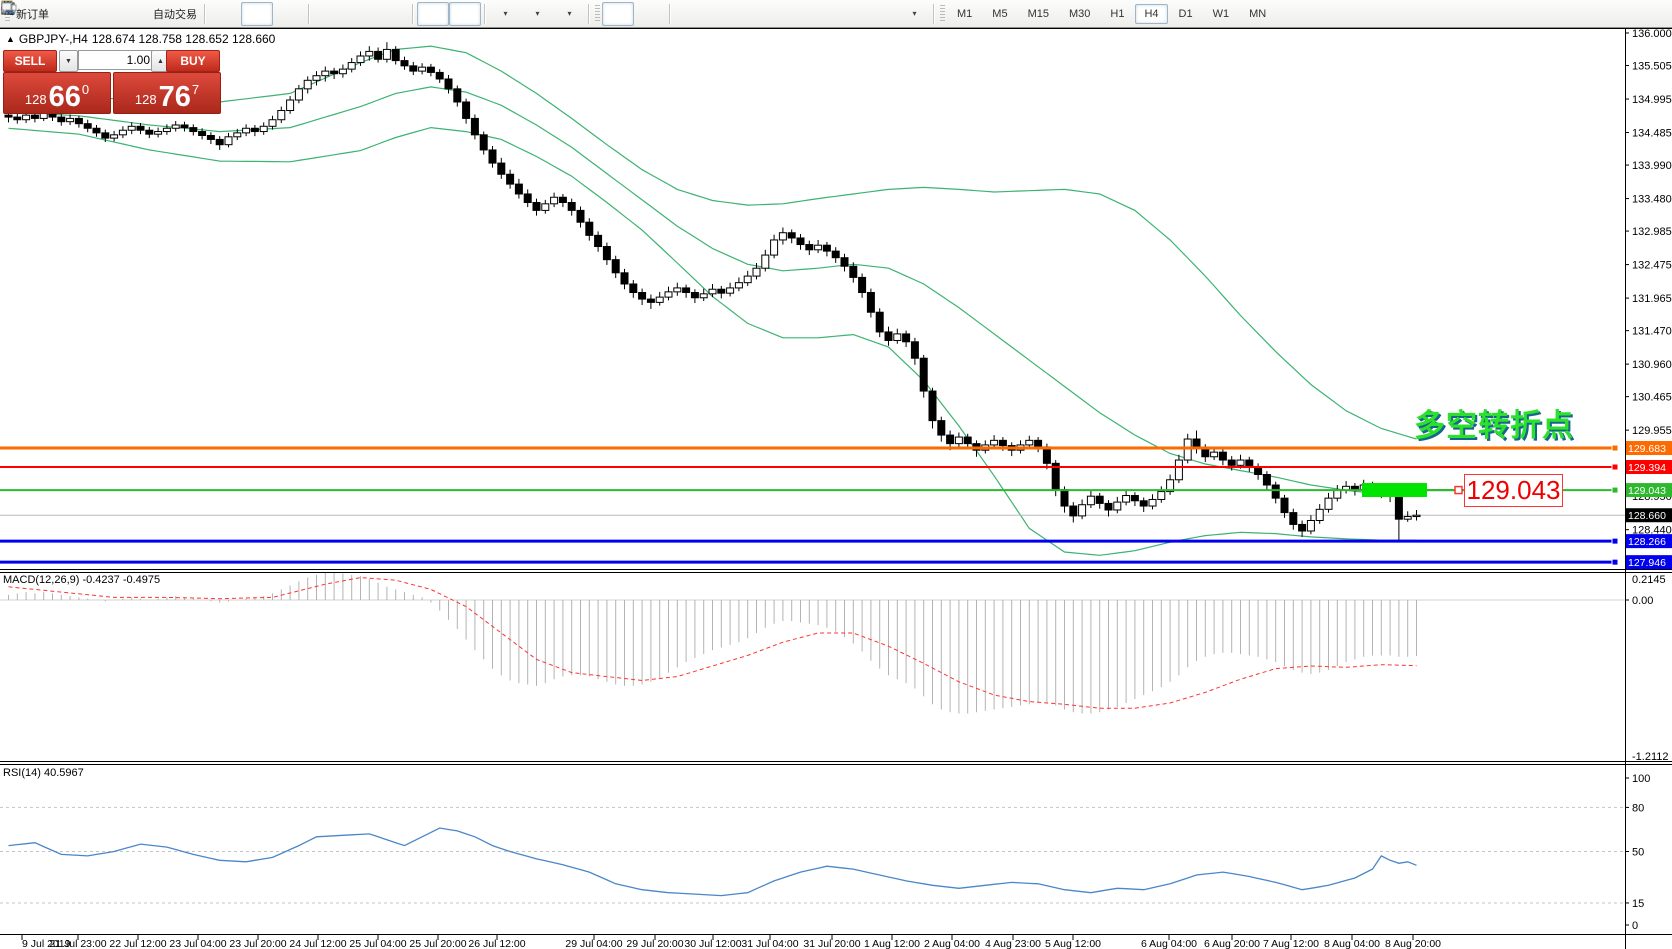 The image size is (1672, 949). What do you see at coordinates (1000, 13) in the screenshot?
I see `tab-timeframe-m5: M5` at bounding box center [1000, 13].